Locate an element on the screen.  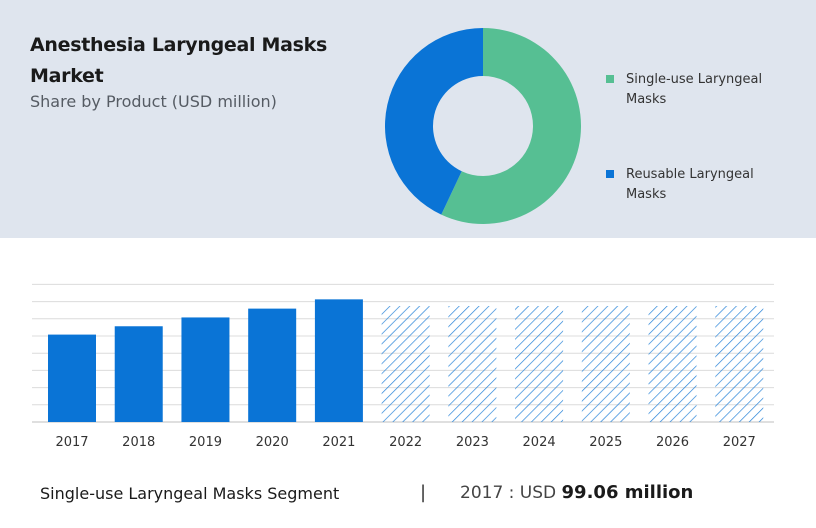
footer-value: 2017 : USD 99.06 million is located at coordinates (576, 492).